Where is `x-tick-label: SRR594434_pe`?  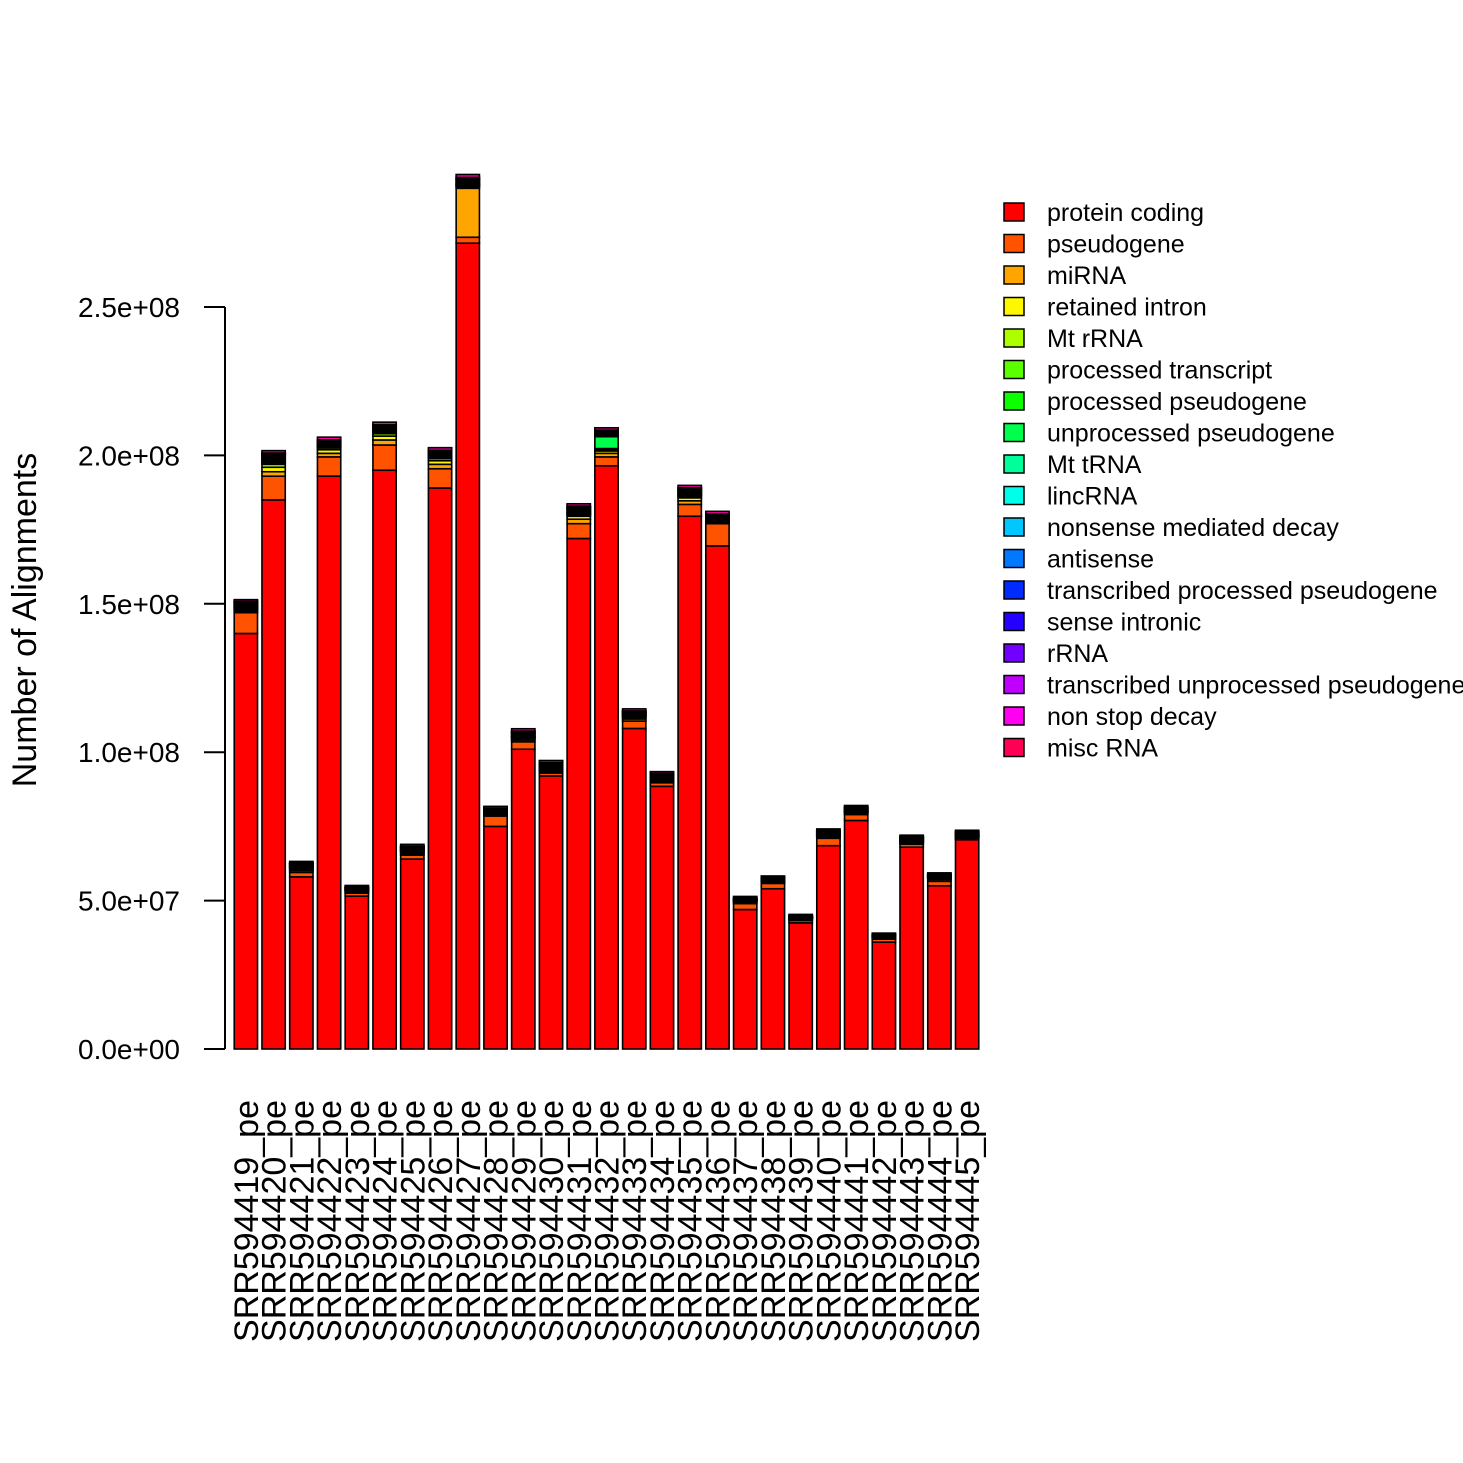
x-tick-label: SRR594434_pe is located at coordinates (663, 1221).